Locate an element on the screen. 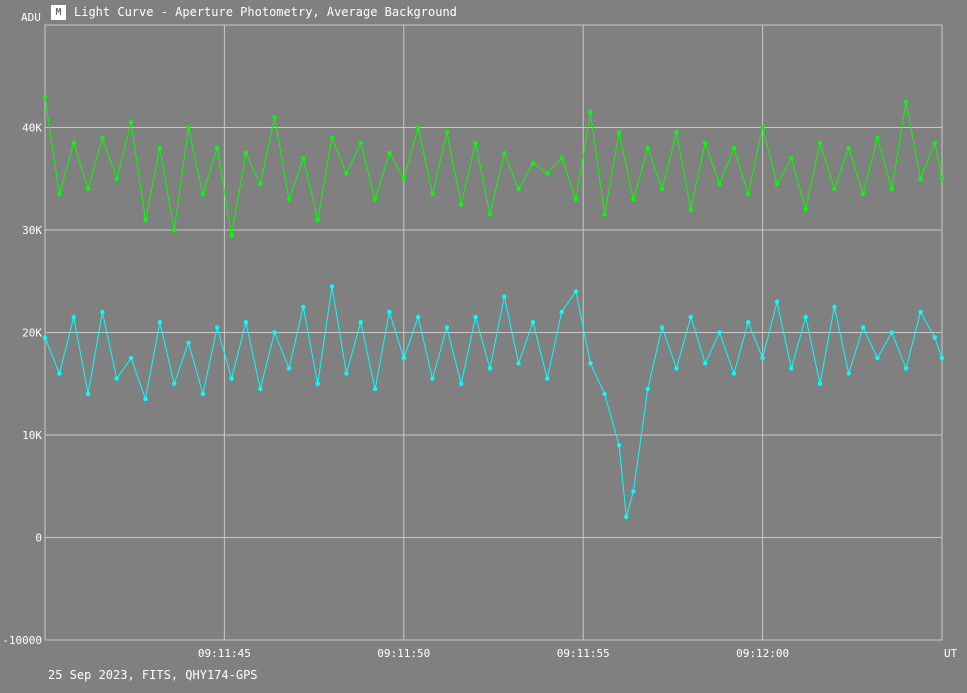 The height and width of the screenshot is (693, 967). y-tick-label: 30K is located at coordinates (32, 230).